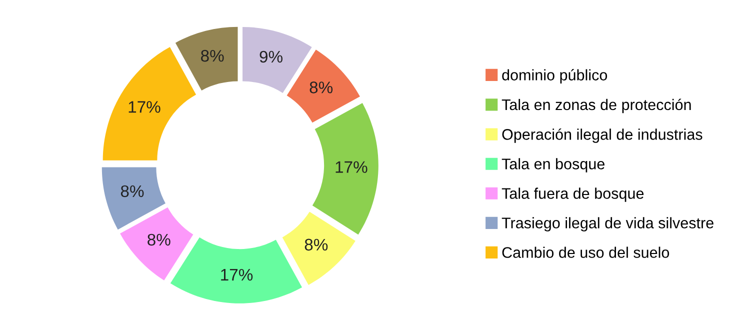  I want to click on legend-label: Trasiego ilegal de vida silvestre, so click(608, 224).